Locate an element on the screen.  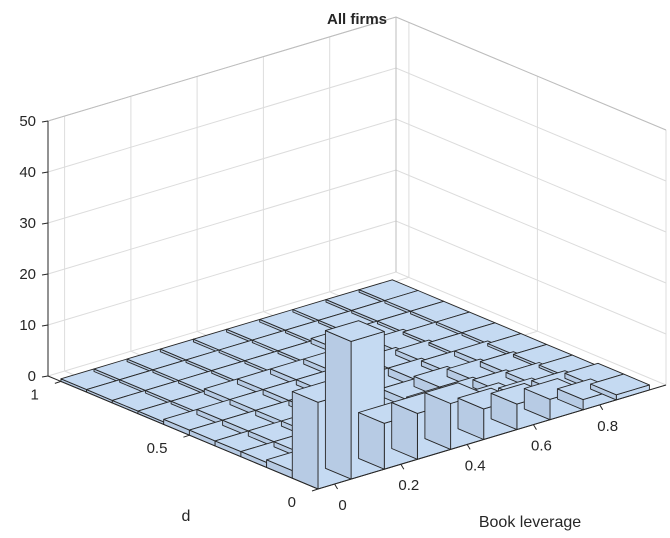
bar is located at coordinates (620, 387).